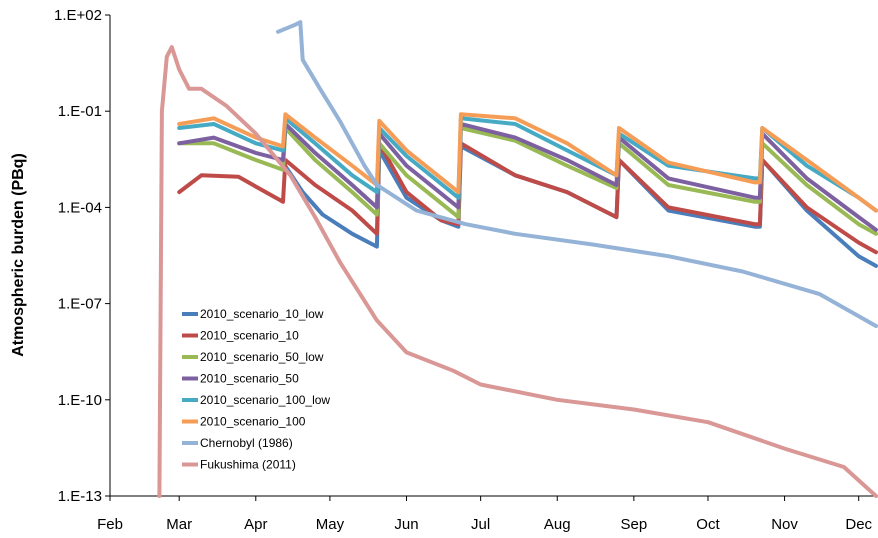 The image size is (878, 538). I want to click on legend-label: 2010_scenario_50_low, so click(262, 357).